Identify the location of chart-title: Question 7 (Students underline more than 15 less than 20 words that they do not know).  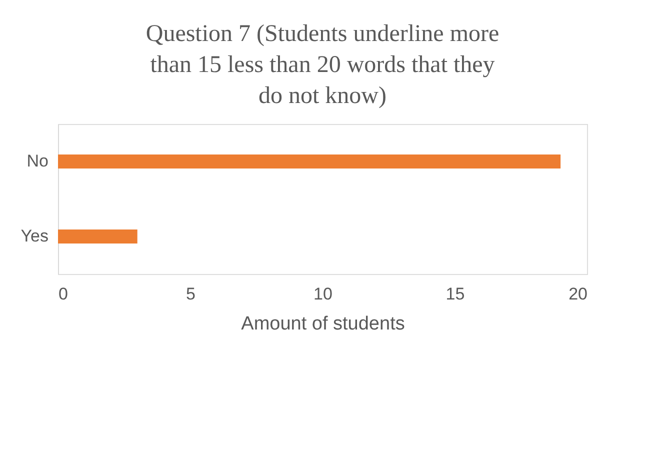
(323, 65).